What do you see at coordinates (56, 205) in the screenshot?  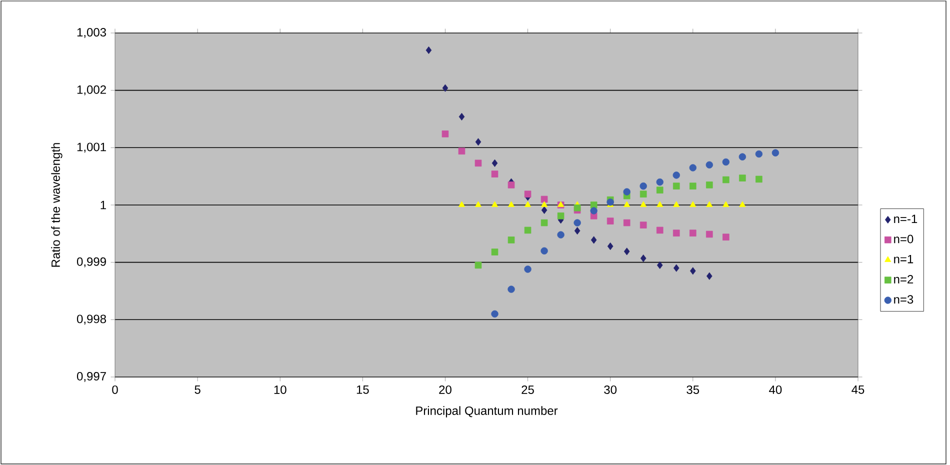 I see `y-axis-title: Ratio of the wavelength` at bounding box center [56, 205].